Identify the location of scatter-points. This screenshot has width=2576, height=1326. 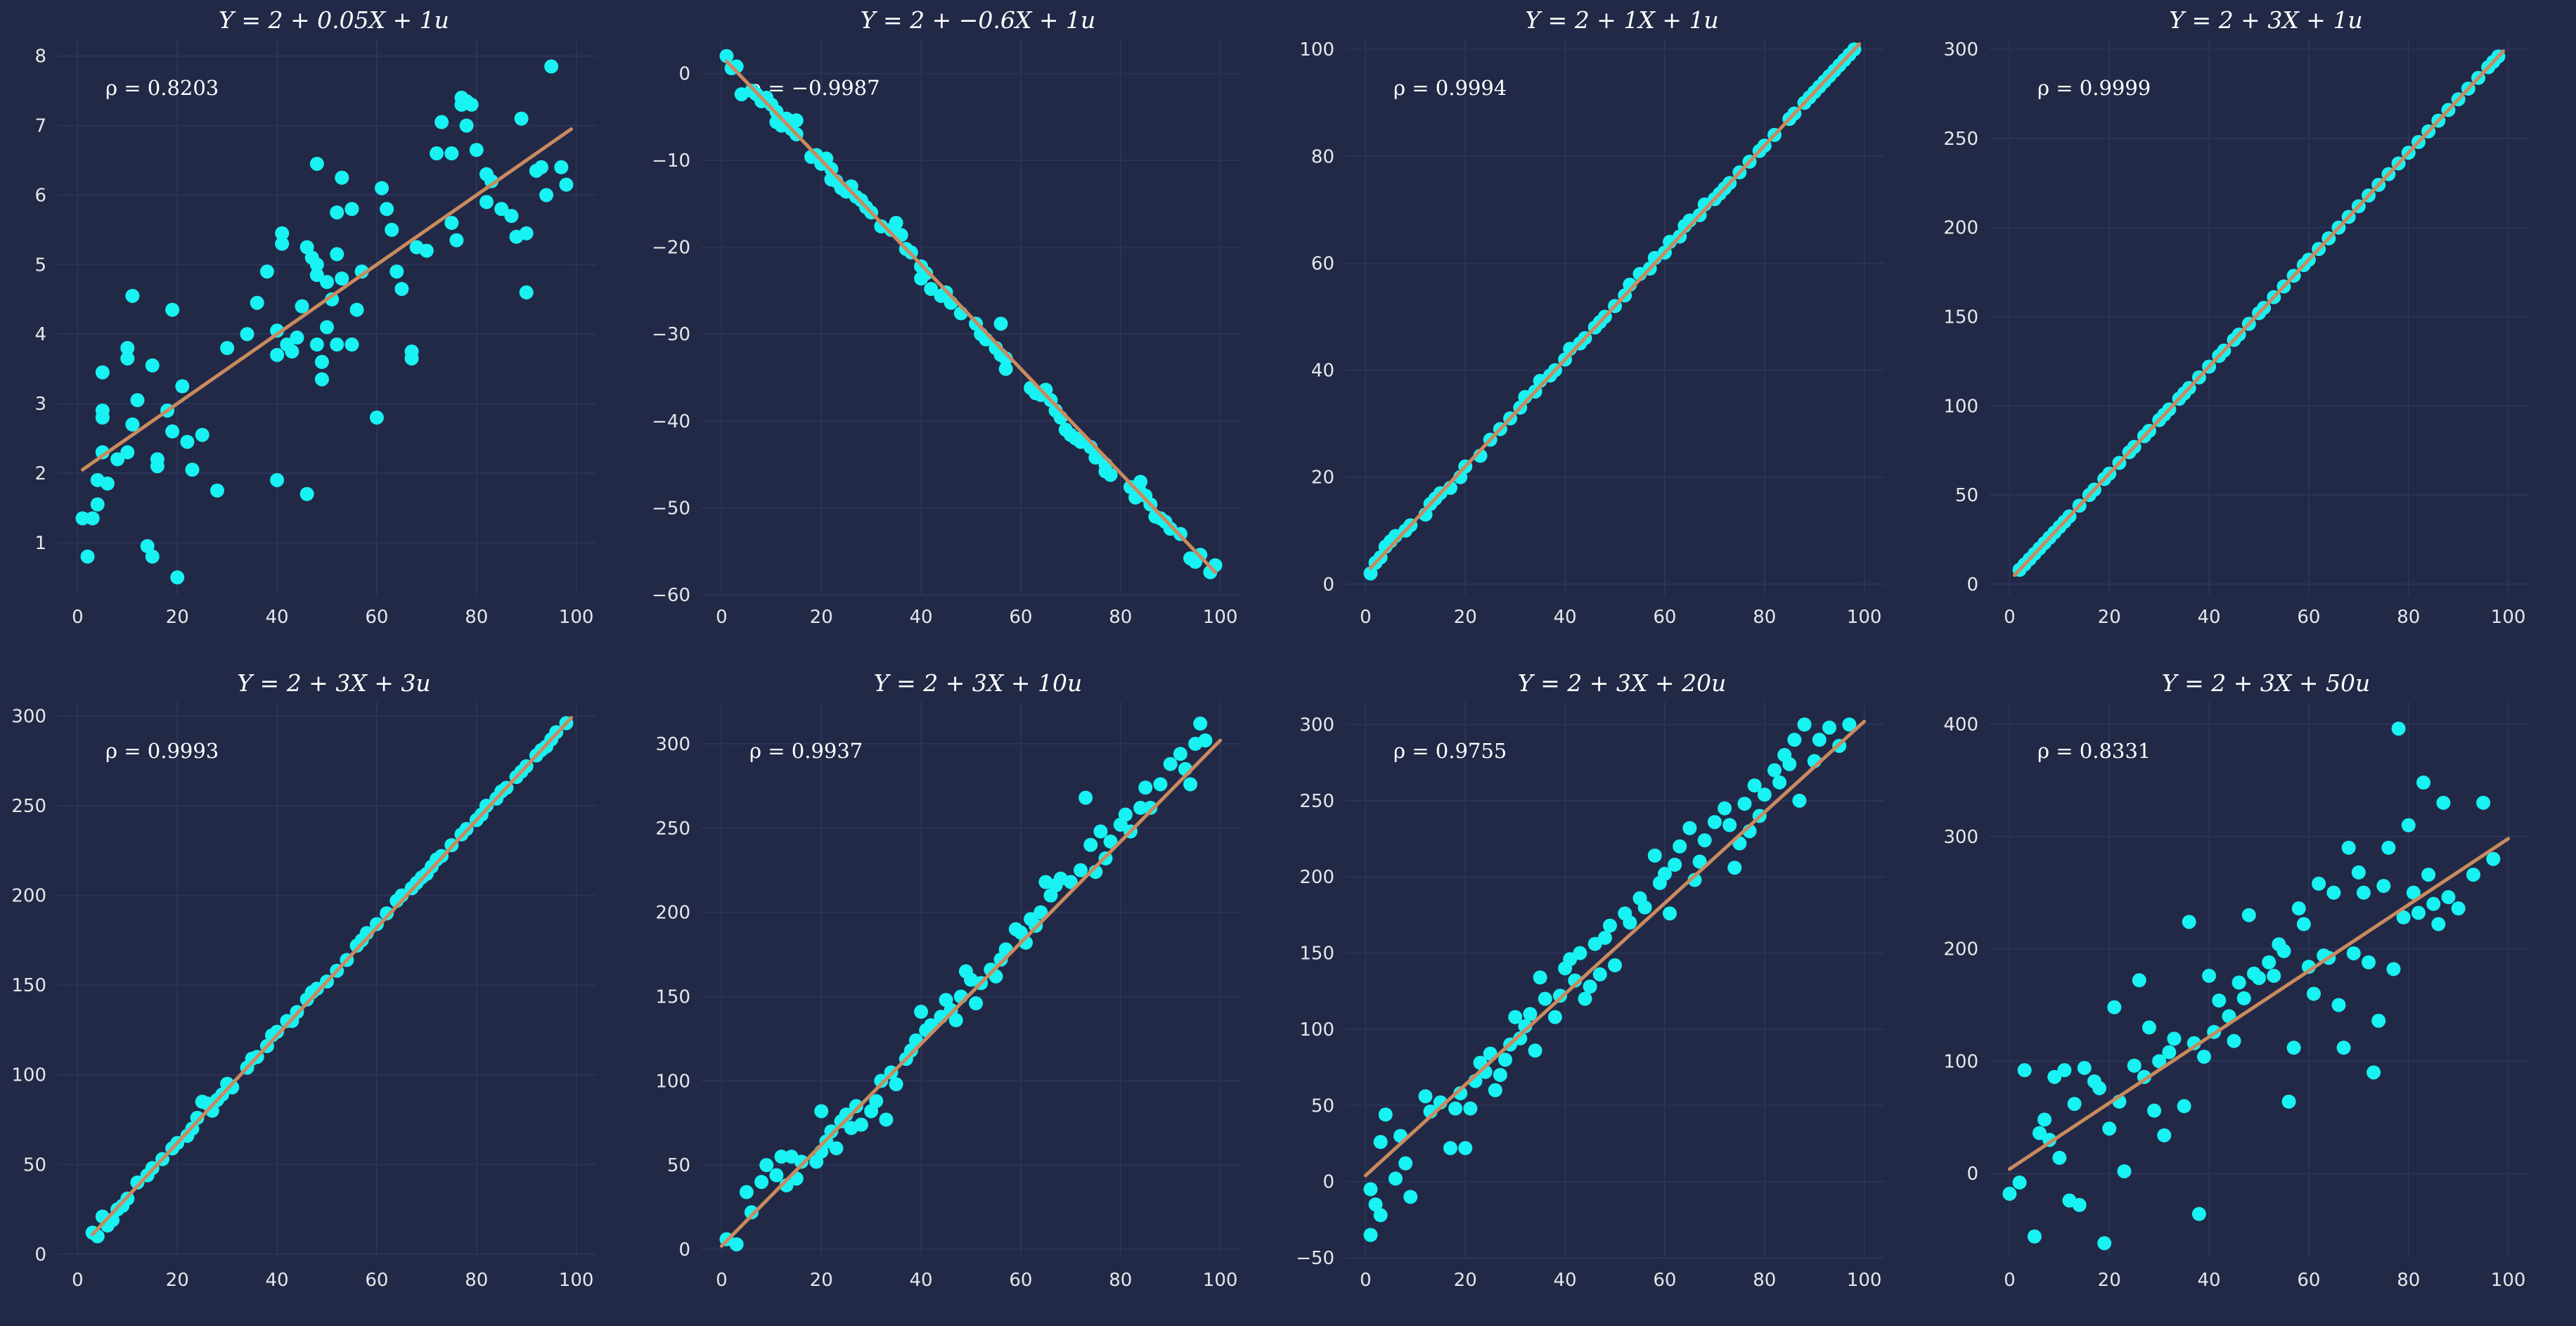
(2251, 986).